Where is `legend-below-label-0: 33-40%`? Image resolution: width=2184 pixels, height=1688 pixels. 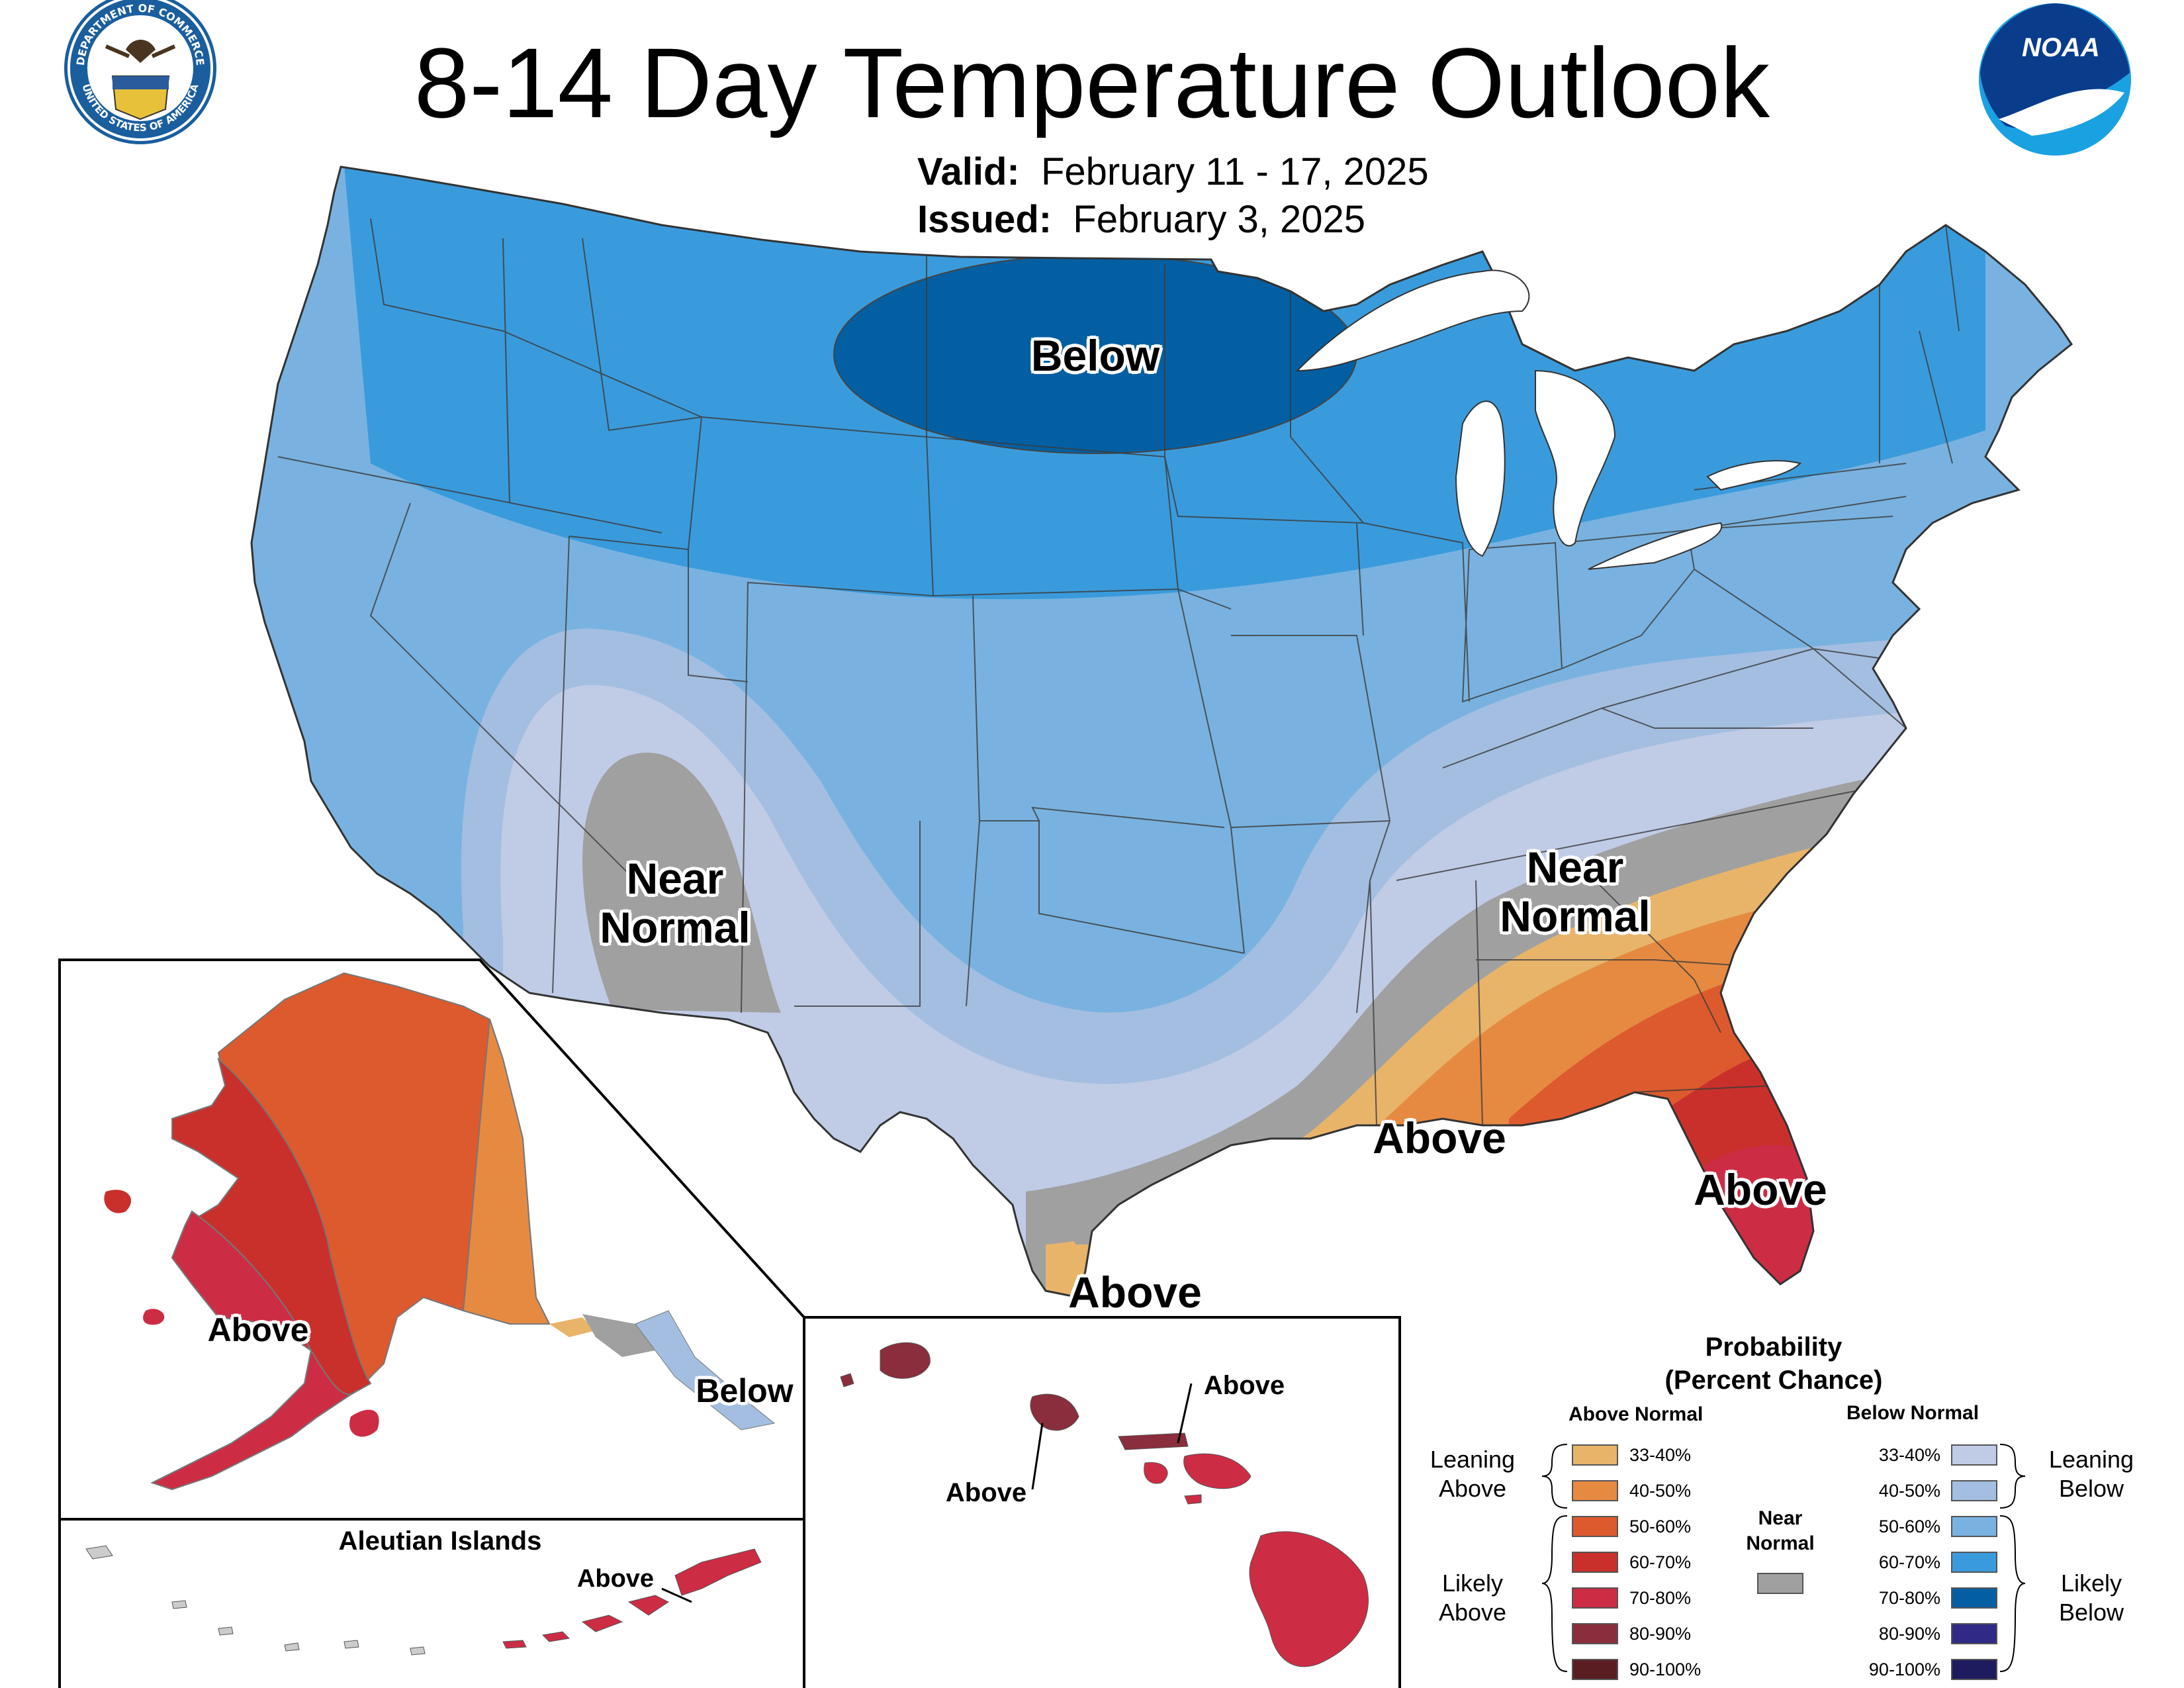 legend-below-label-0: 33-40% is located at coordinates (1909, 1455).